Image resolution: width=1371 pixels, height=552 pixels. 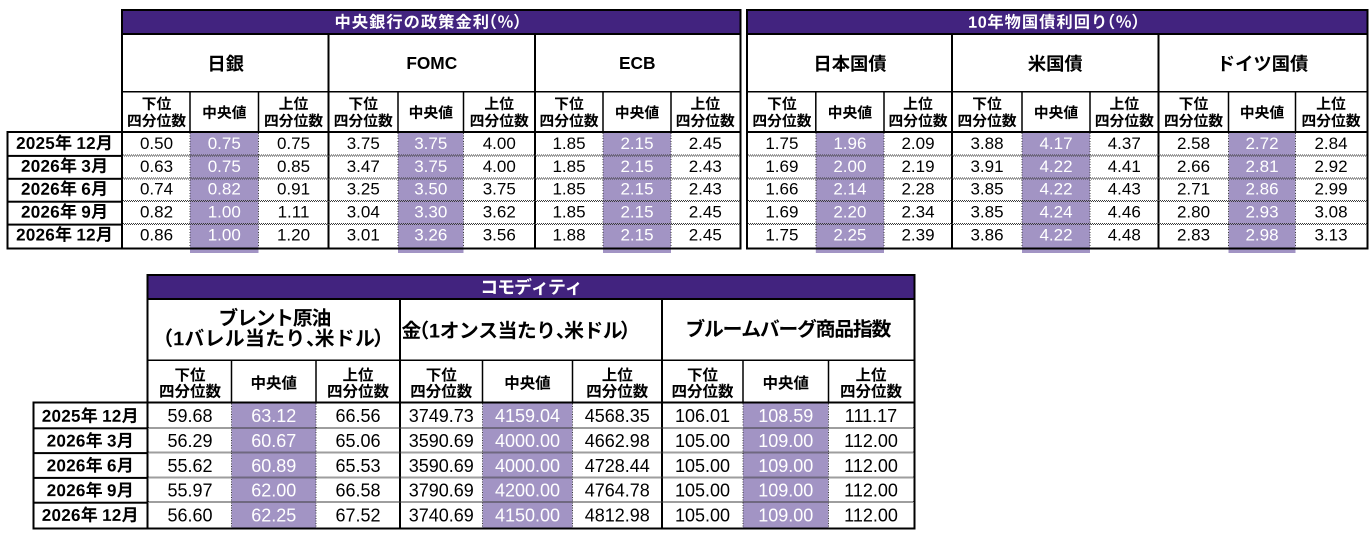 I want to click on svg-text: 2.99, so click(x=1330, y=189).